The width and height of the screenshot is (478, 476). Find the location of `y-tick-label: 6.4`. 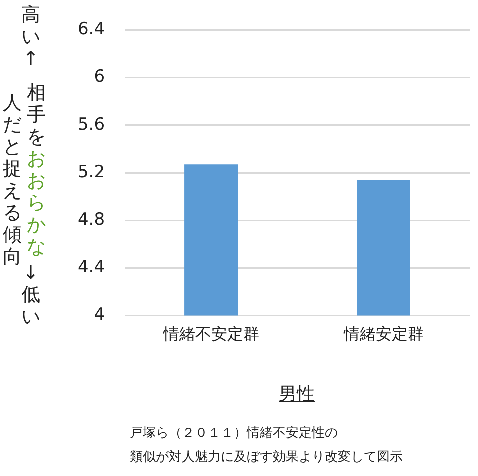

y-tick-label: 6.4 is located at coordinates (92, 30).